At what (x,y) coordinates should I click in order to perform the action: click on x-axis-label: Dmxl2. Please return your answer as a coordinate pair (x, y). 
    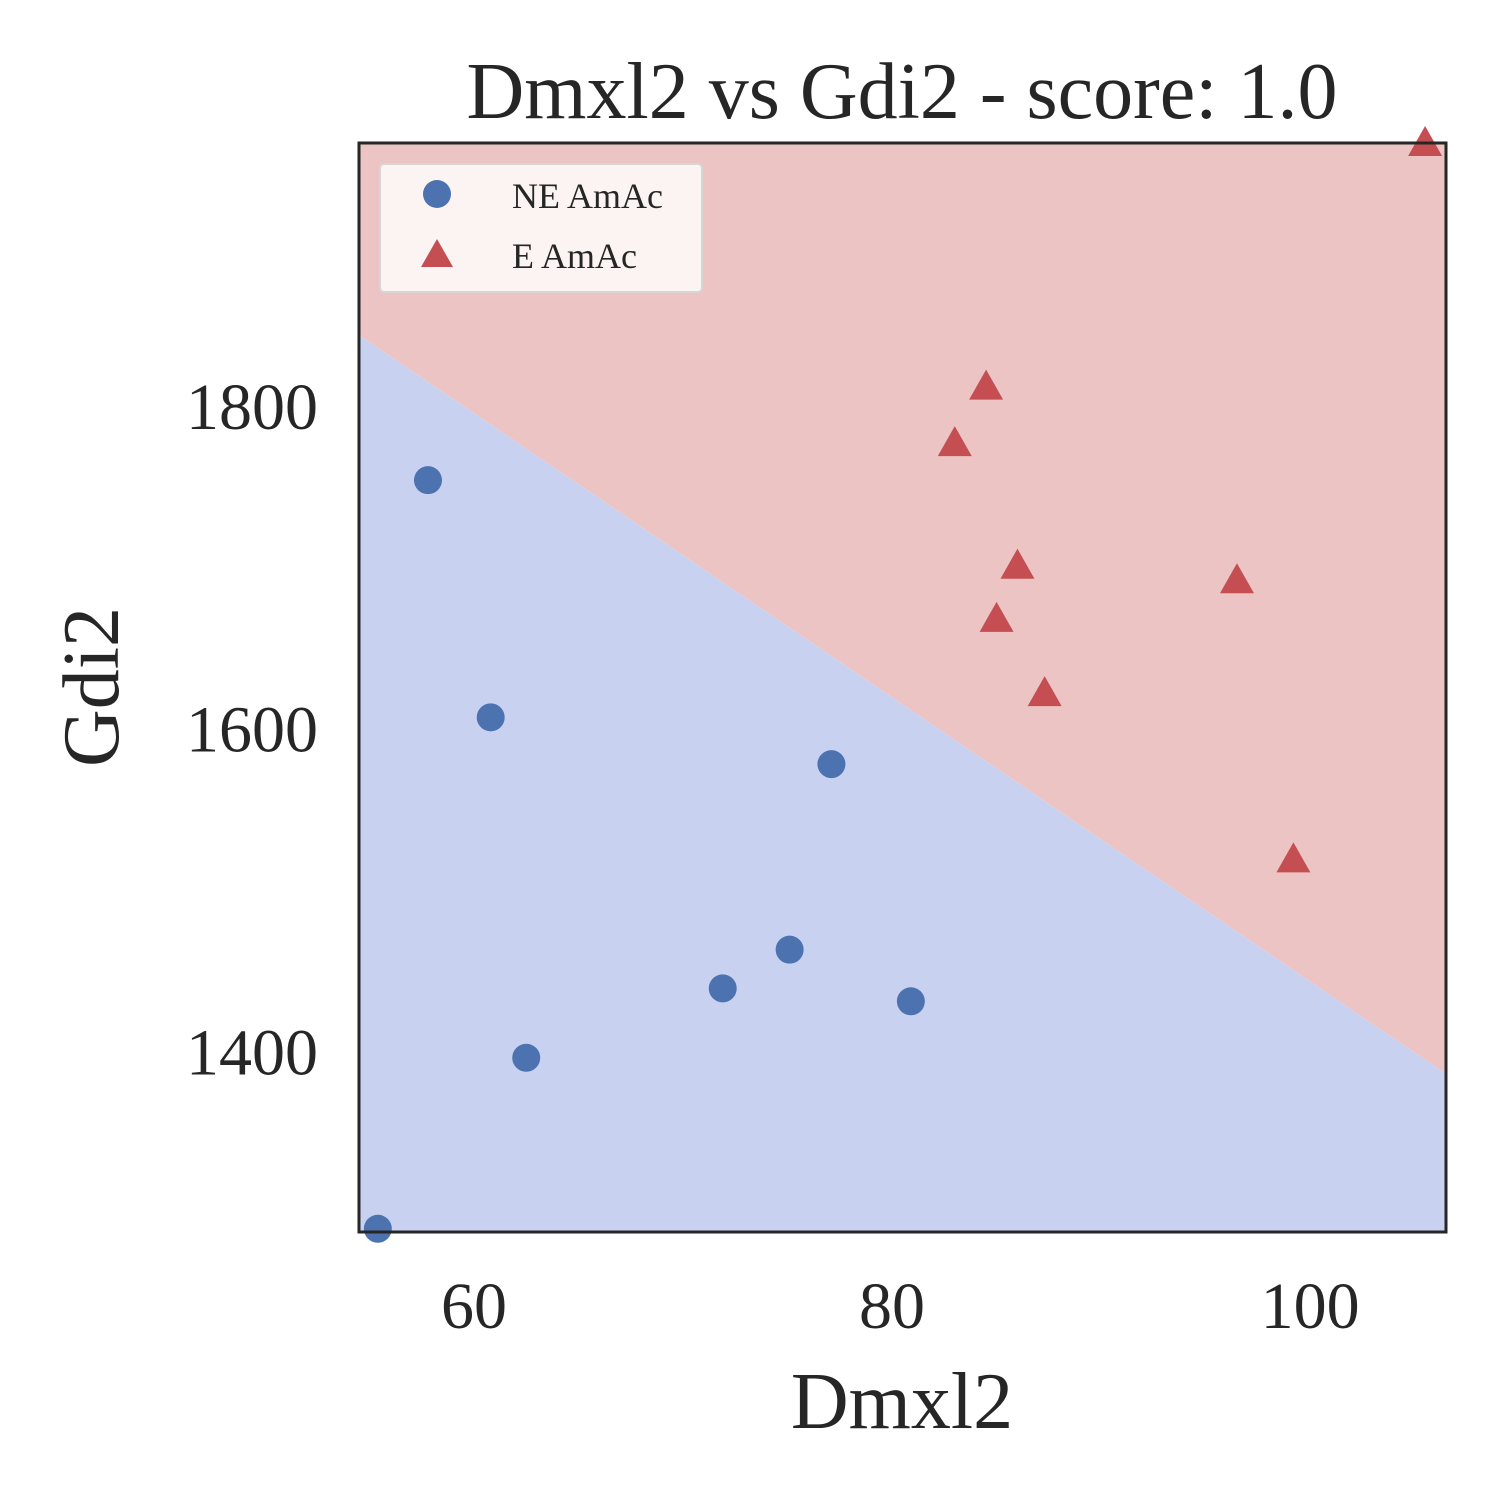
    Looking at the image, I should click on (902, 1402).